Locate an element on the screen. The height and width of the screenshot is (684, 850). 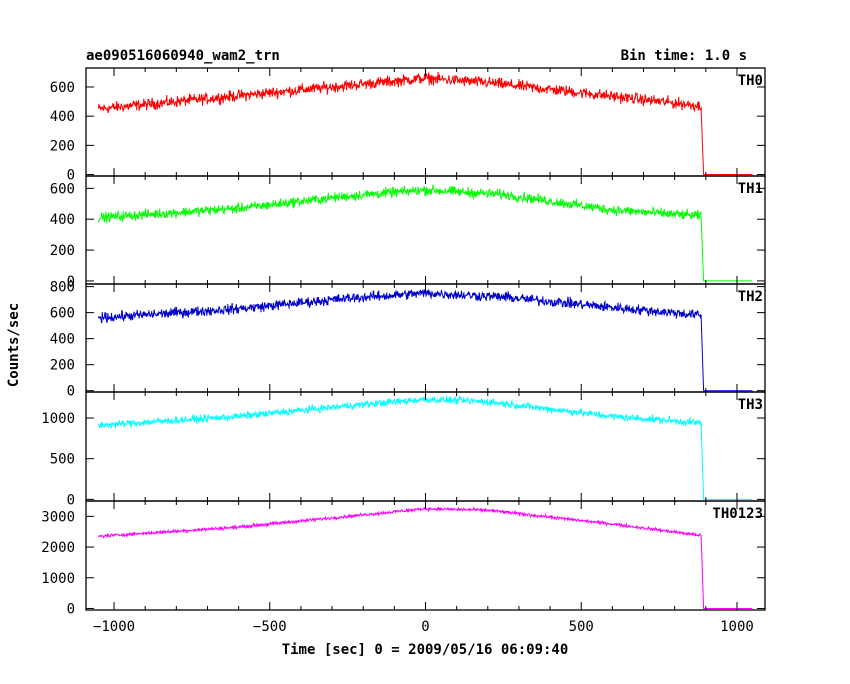
chart-title: ae090516060940_wam2_trn is located at coordinates (183, 56).